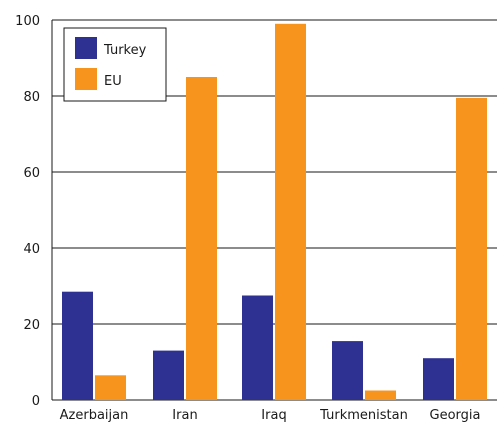 The image size is (499, 425). I want to click on bar-turkey-turkmenistan, so click(347, 370).